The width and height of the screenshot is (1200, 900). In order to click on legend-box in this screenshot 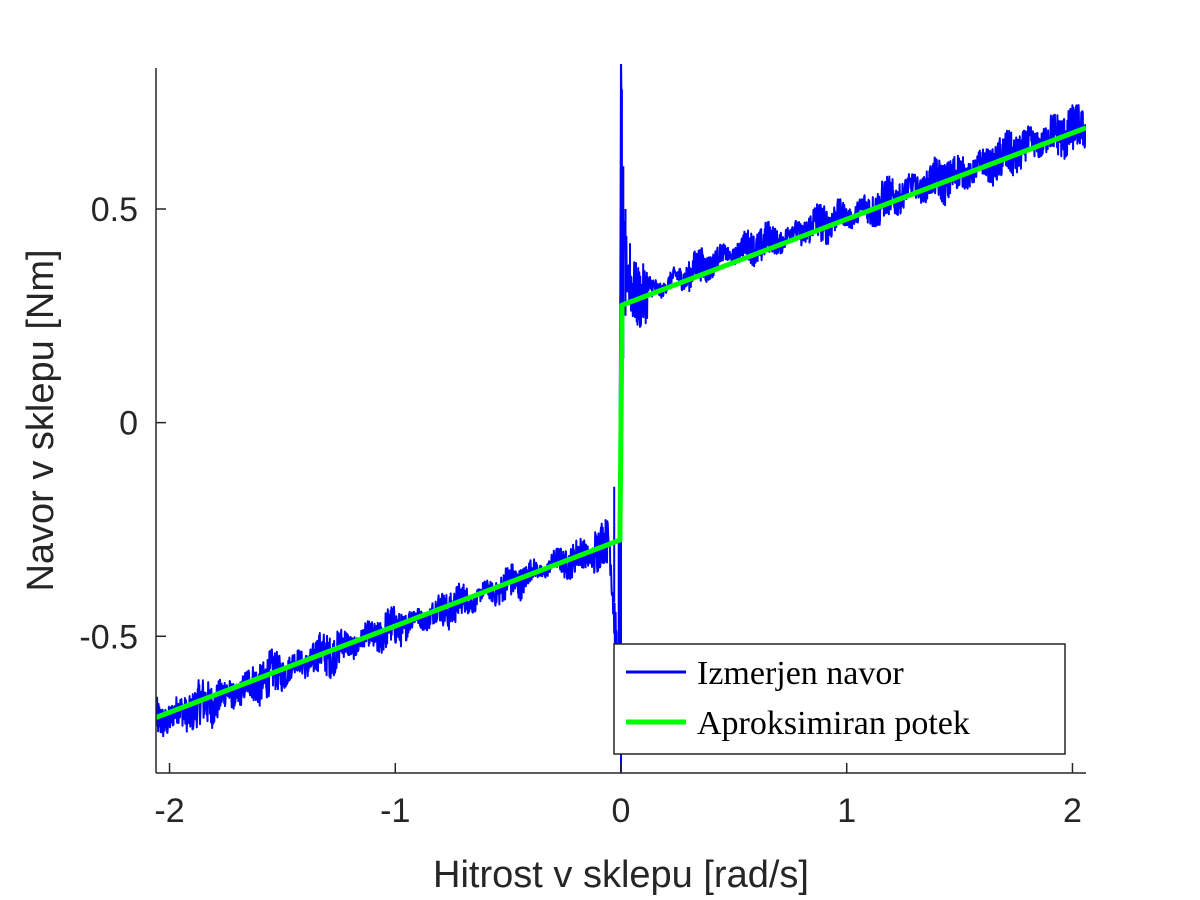, I will do `click(839, 699)`.